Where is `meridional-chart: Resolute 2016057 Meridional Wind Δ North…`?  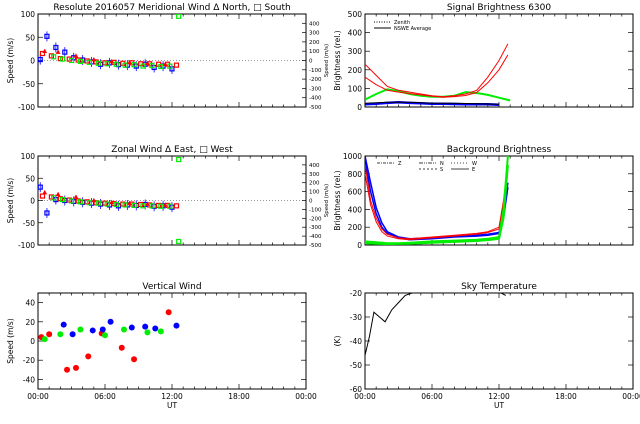 meridional-chart: Resolute 2016057 Meridional Wind Δ North… is located at coordinates (168, 57).